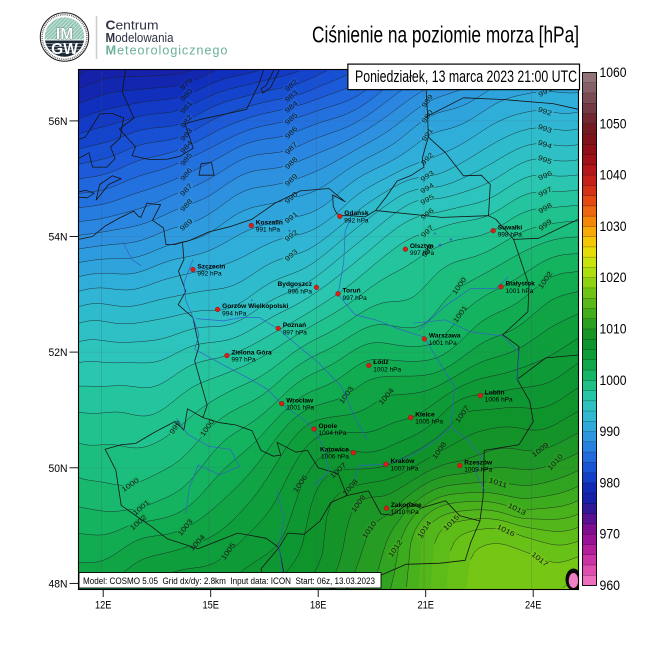 The height and width of the screenshot is (662, 662). What do you see at coordinates (381, 362) in the screenshot?
I see `svg-text: Łódź` at bounding box center [381, 362].